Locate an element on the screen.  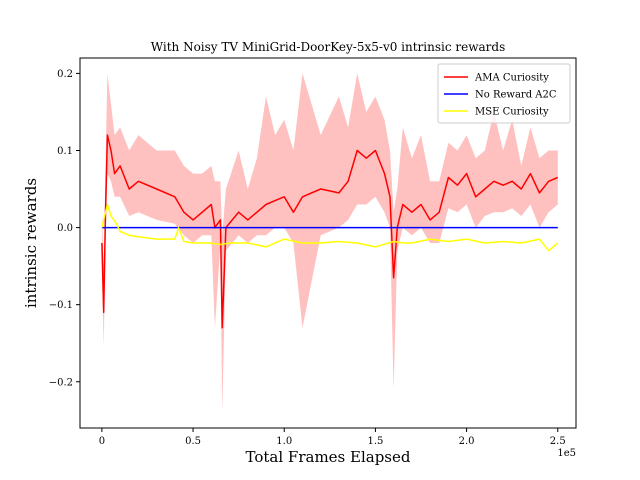
x-axis: 0 0.5 1.0 1.5 2.0 2.5 is located at coordinates (332, 437).